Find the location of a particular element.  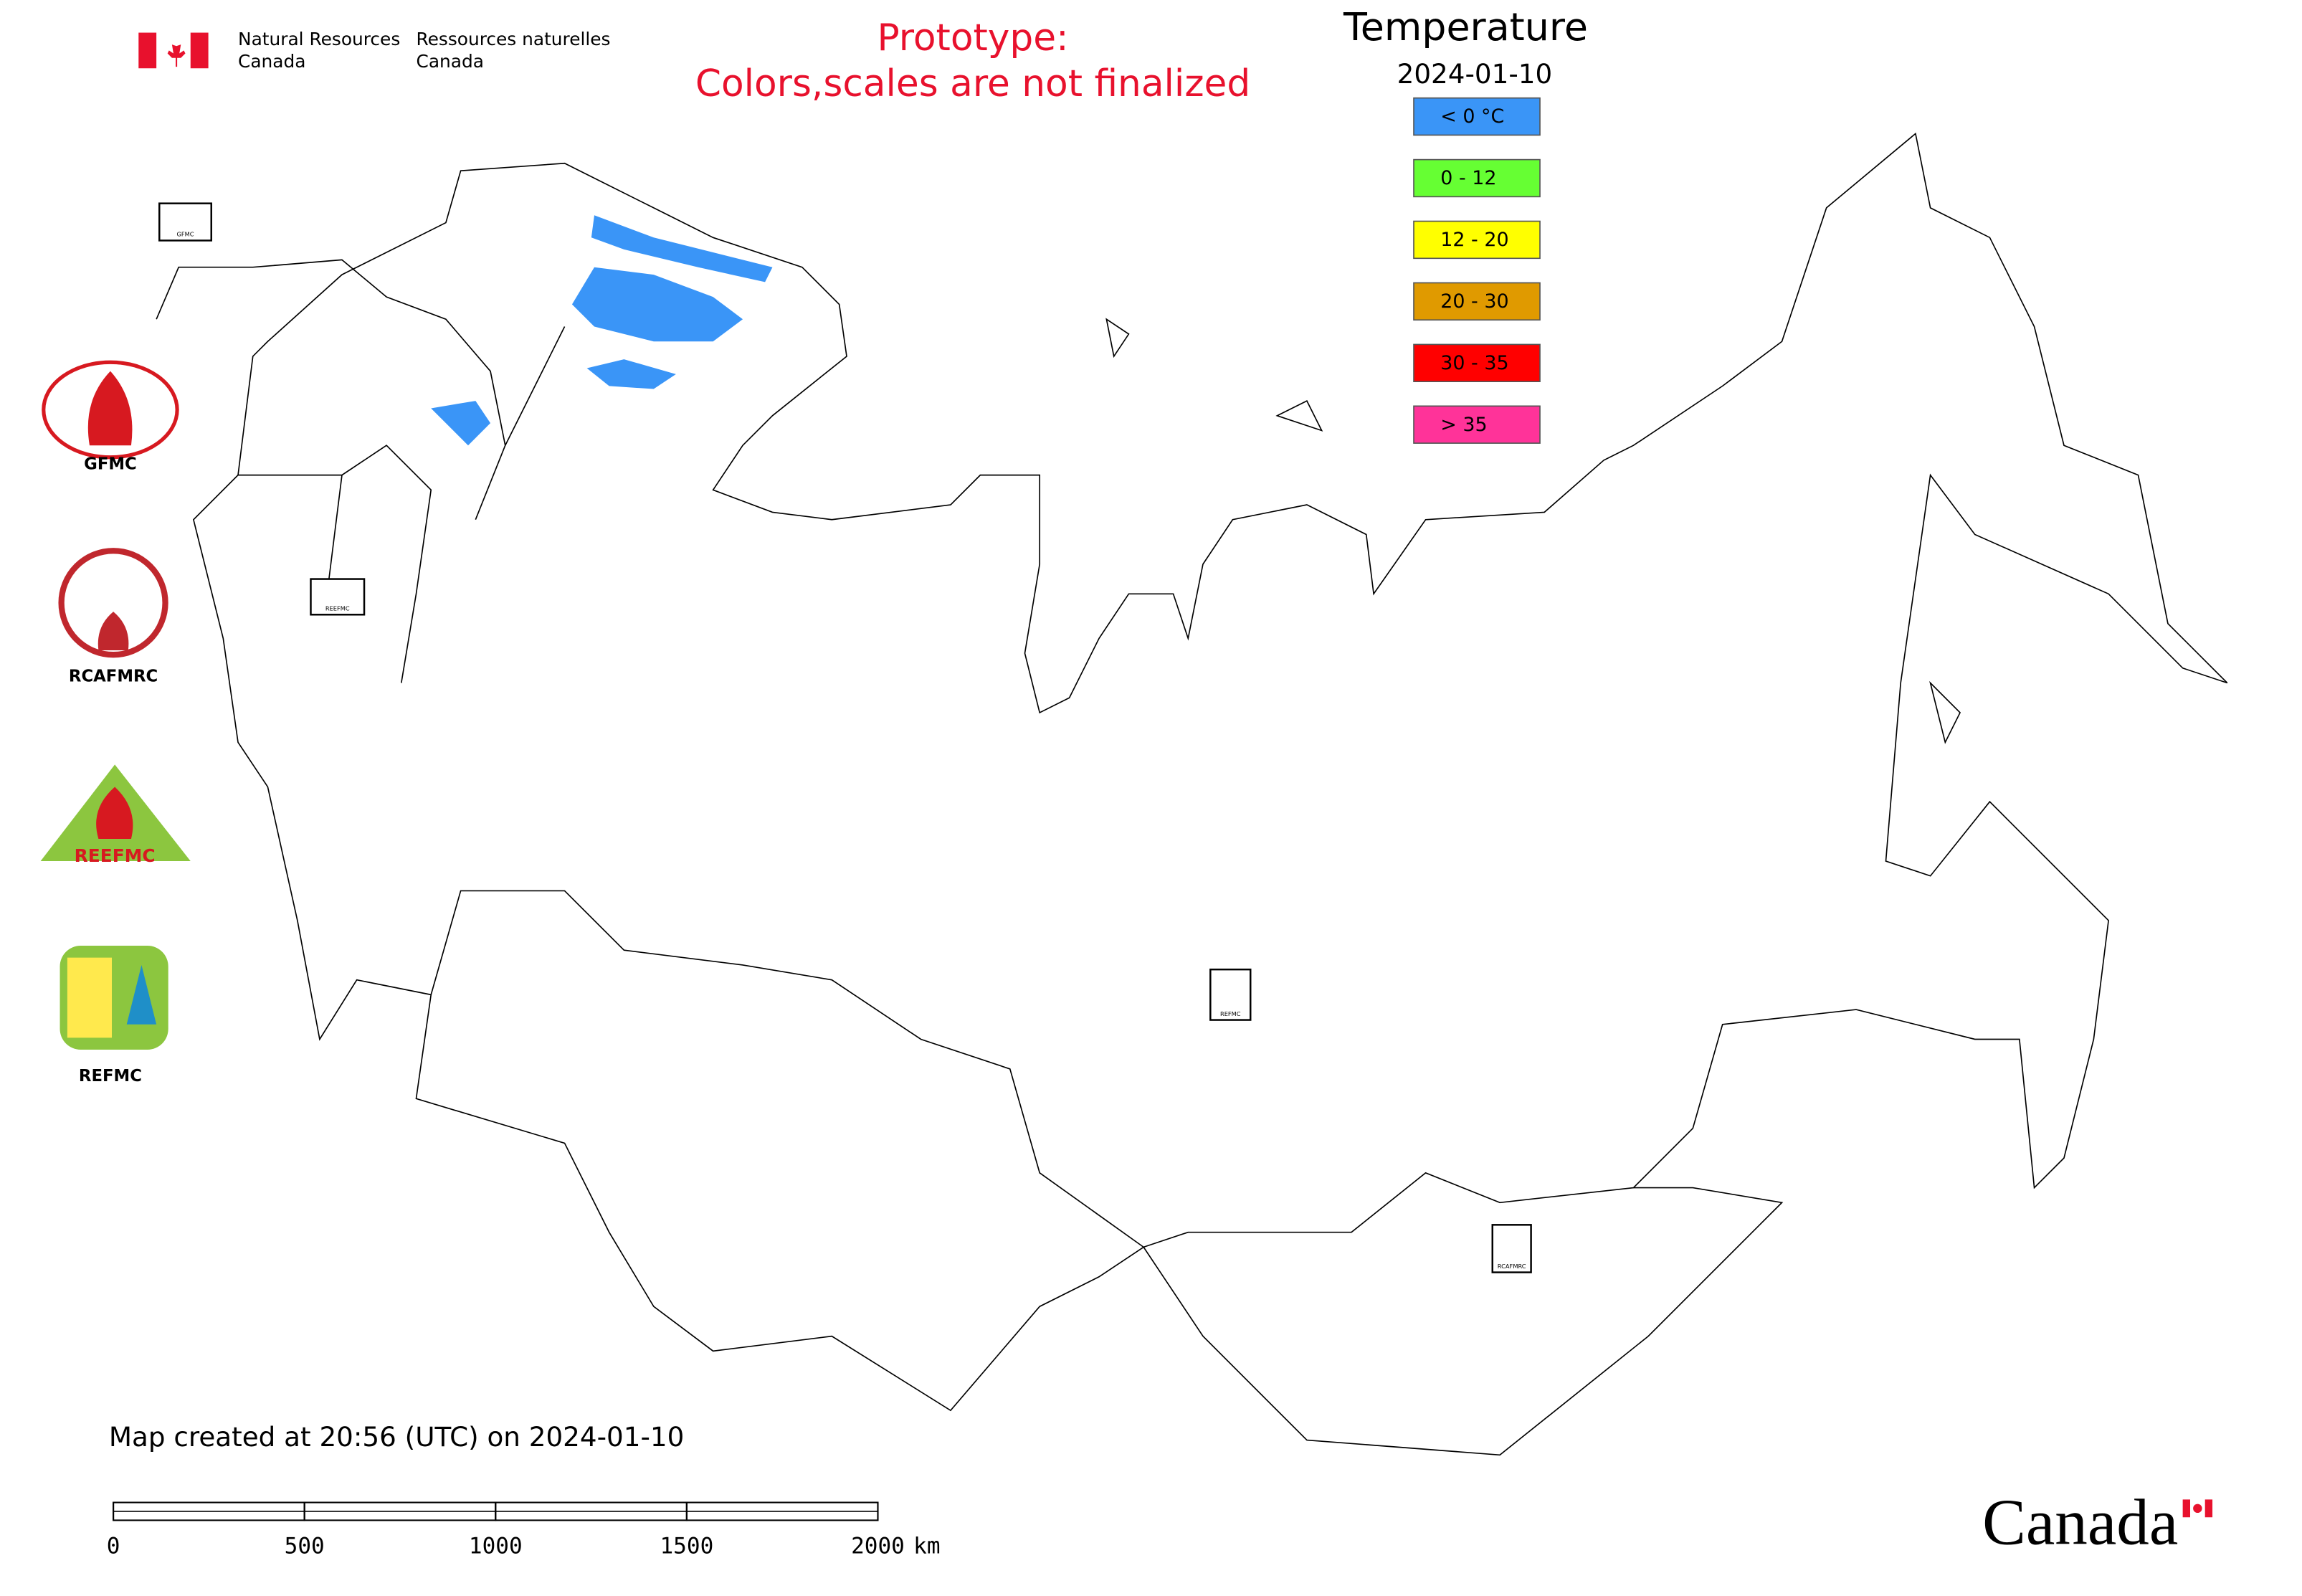

legend-title: Temperature is located at coordinates (1465, 26).